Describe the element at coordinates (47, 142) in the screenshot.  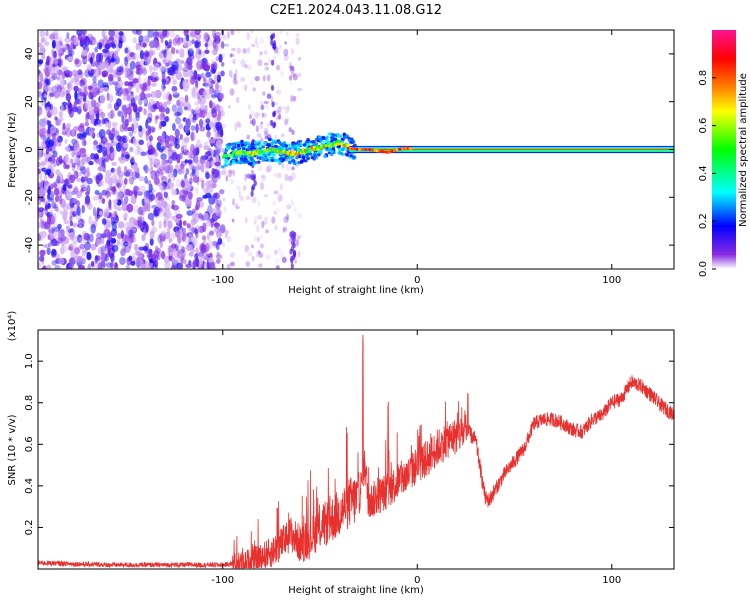
I see `streak-cell` at that location.